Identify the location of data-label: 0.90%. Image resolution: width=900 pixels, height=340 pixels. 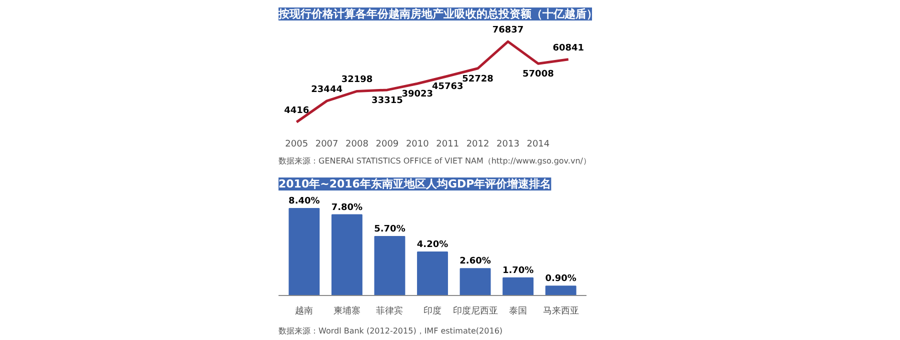
(560, 279).